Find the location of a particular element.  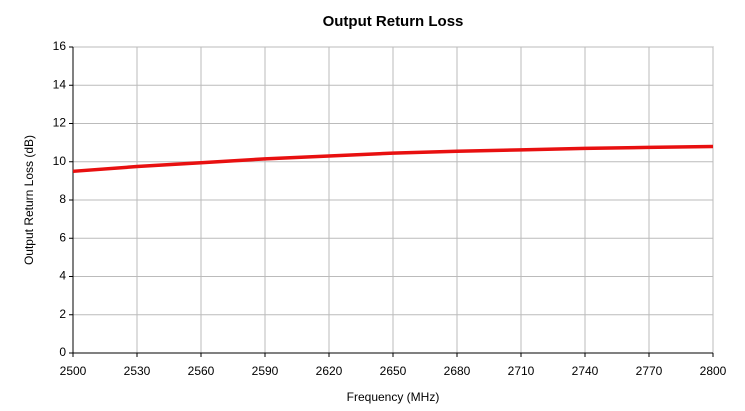

y-axis-label: Output Return Loss (dB) is located at coordinates (29, 200).